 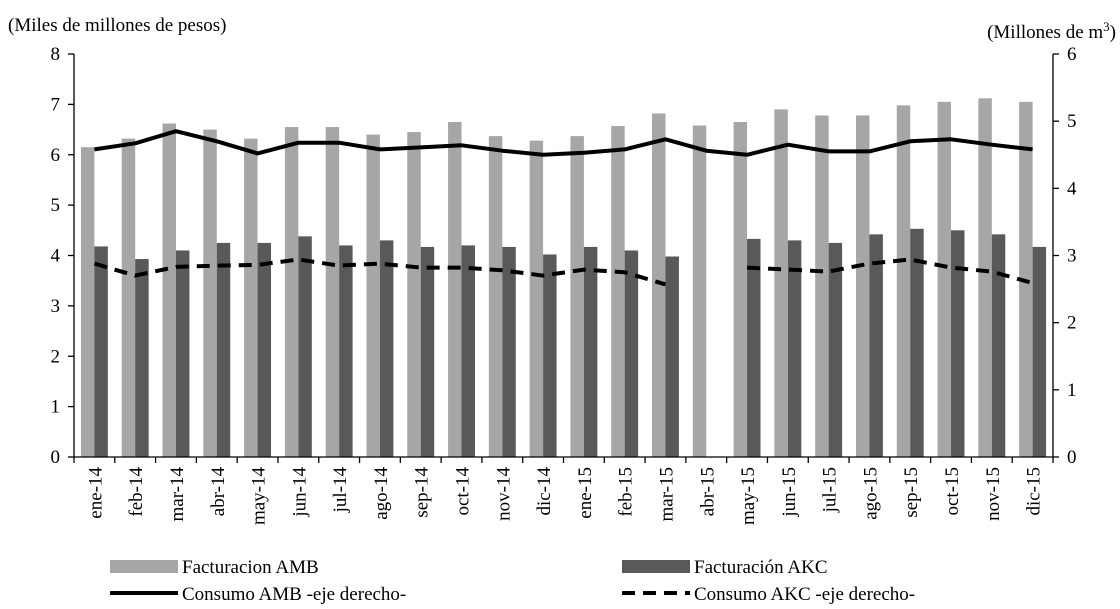 I want to click on legend-label: Facturacion AMB, so click(x=250, y=567).